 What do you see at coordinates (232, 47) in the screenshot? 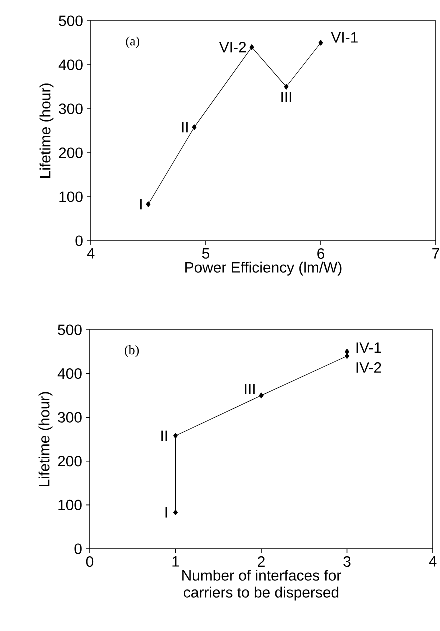
I see `annotation: VI-2` at bounding box center [232, 47].